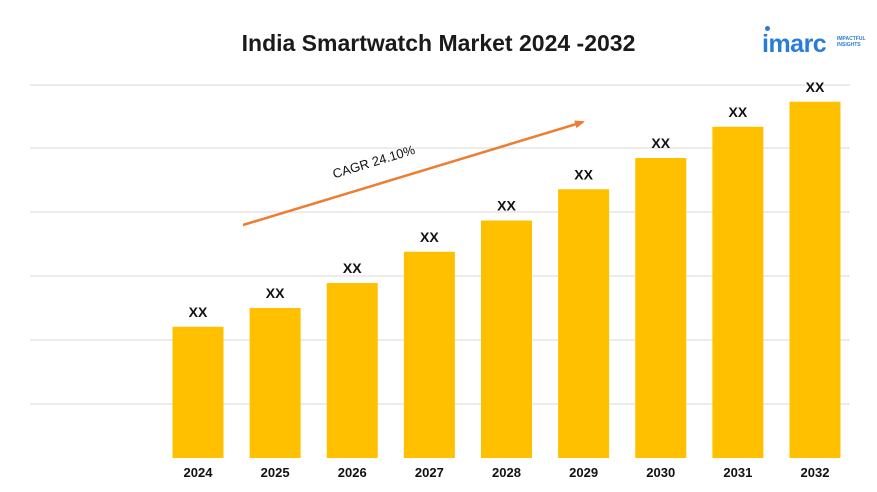 The width and height of the screenshot is (877, 492). I want to click on cagr-annotation: CAGR 24.10%, so click(413, 173).